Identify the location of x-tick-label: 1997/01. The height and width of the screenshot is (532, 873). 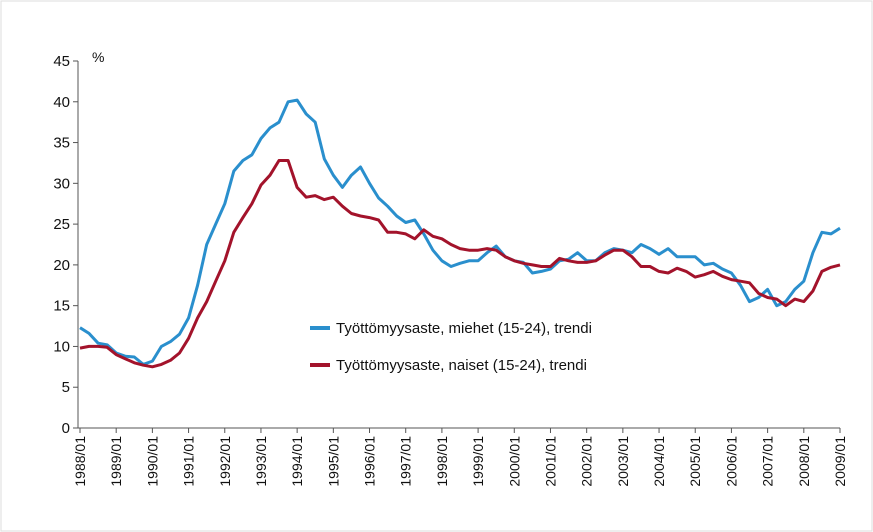
(406, 461).